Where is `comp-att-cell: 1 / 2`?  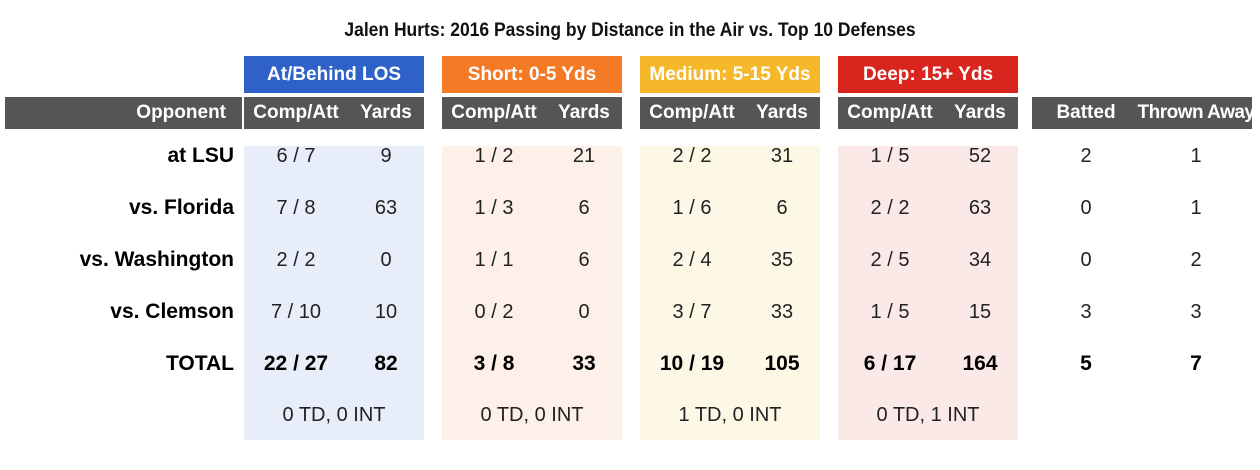 comp-att-cell: 1 / 2 is located at coordinates (494, 155).